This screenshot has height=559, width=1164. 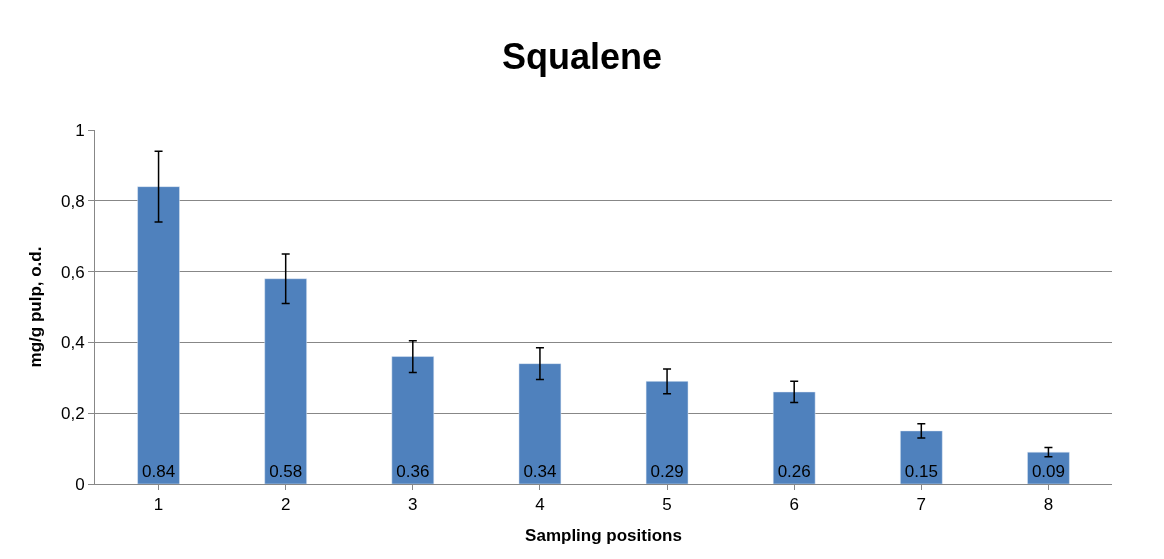 What do you see at coordinates (921, 505) in the screenshot?
I see `x-tick-label: 7` at bounding box center [921, 505].